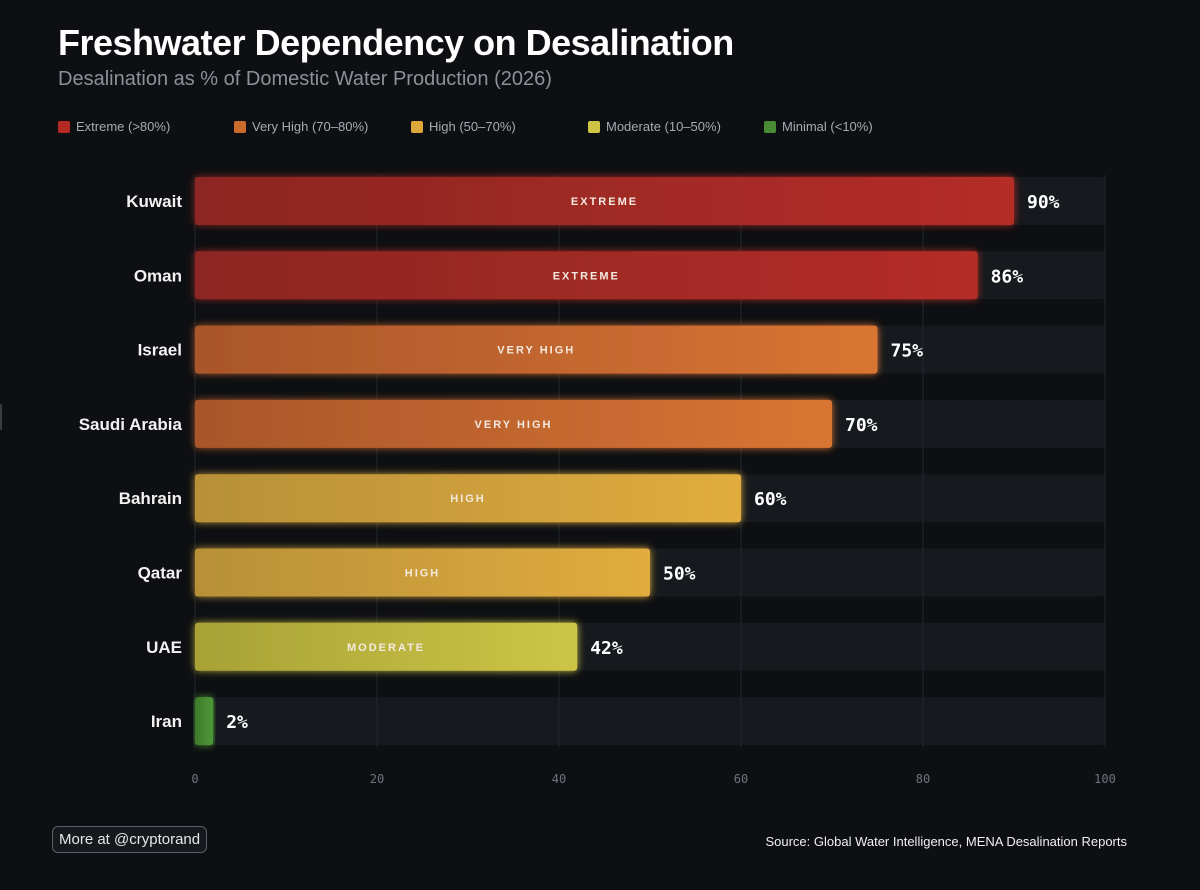 The width and height of the screenshot is (1200, 890). What do you see at coordinates (770, 499) in the screenshot?
I see `value-label: 60%` at bounding box center [770, 499].